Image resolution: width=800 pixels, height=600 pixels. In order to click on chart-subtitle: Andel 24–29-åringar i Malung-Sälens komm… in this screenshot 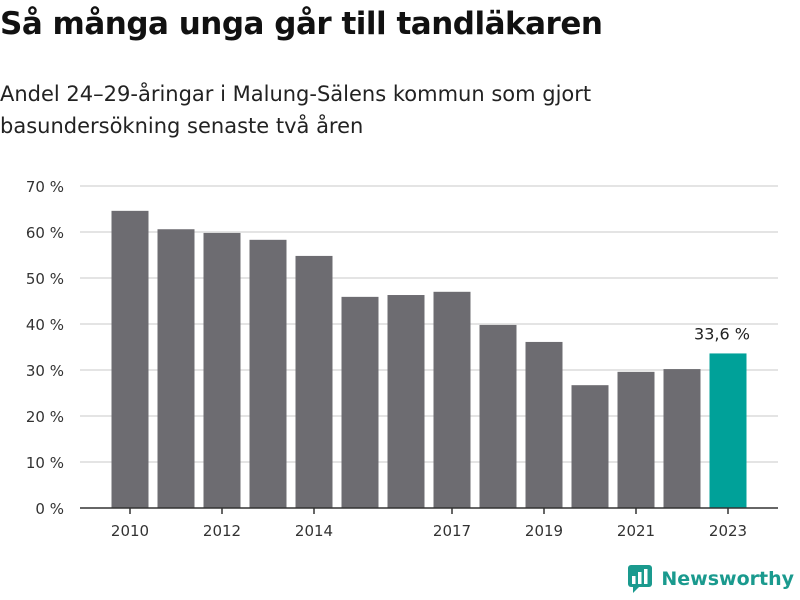, I will do `click(296, 110)`.